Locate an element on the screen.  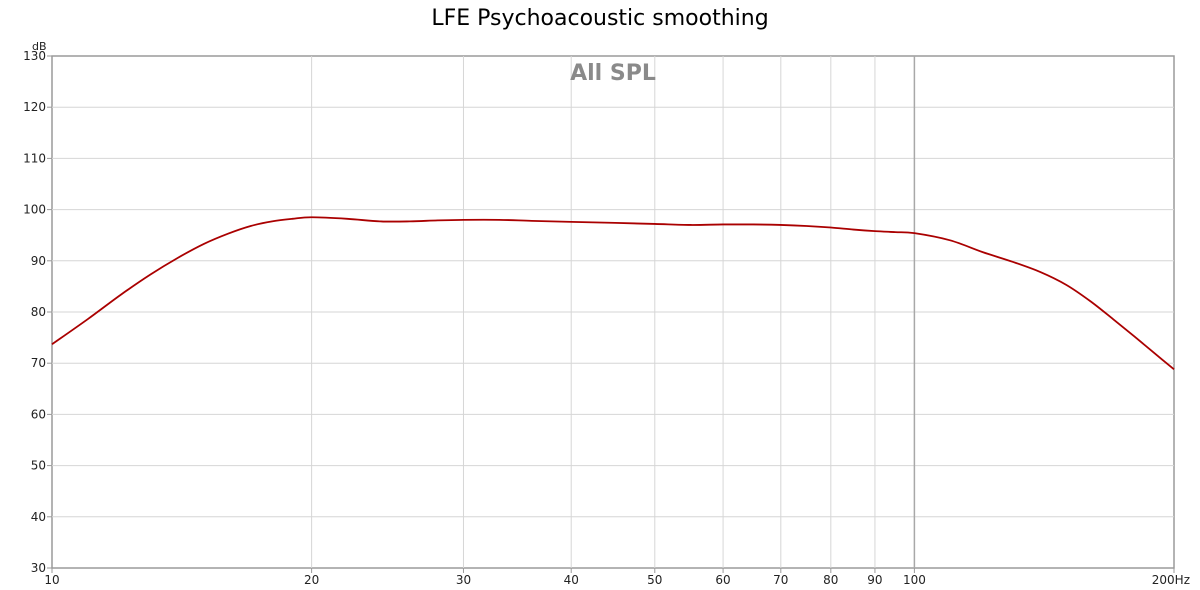
y-tick-label: 70 is located at coordinates (38, 363).